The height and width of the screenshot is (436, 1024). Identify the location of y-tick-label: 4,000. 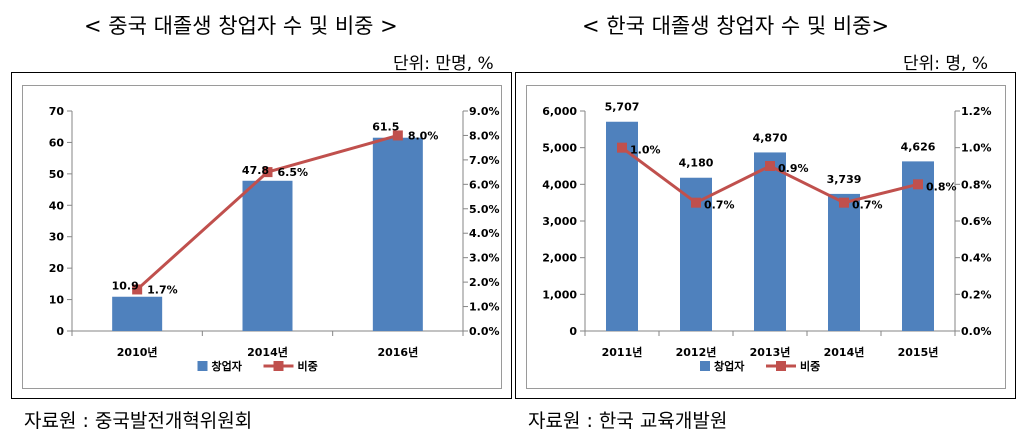
(559, 184).